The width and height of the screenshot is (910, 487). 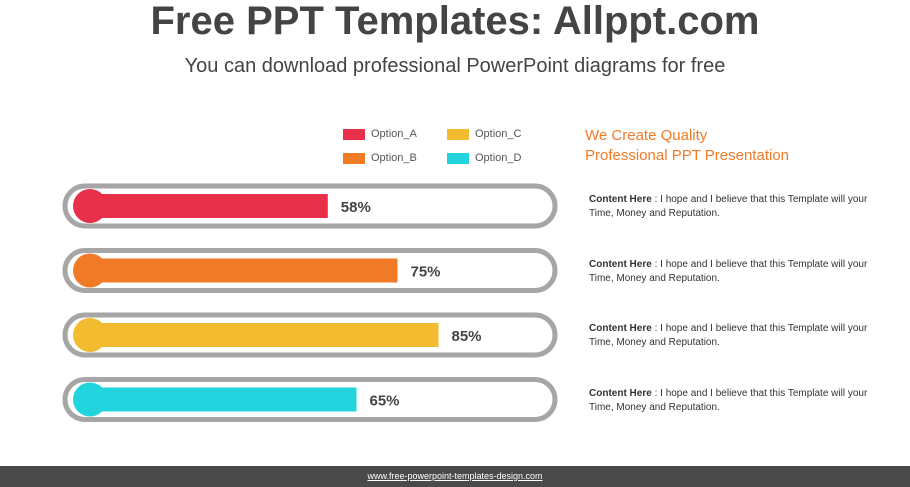 What do you see at coordinates (385, 401) in the screenshot?
I see `bar-value-label-4: 65%` at bounding box center [385, 401].